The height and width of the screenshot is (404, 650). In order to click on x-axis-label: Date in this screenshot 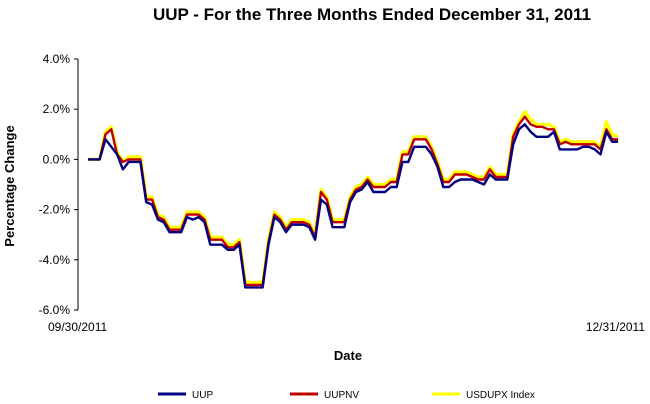, I will do `click(348, 355)`.